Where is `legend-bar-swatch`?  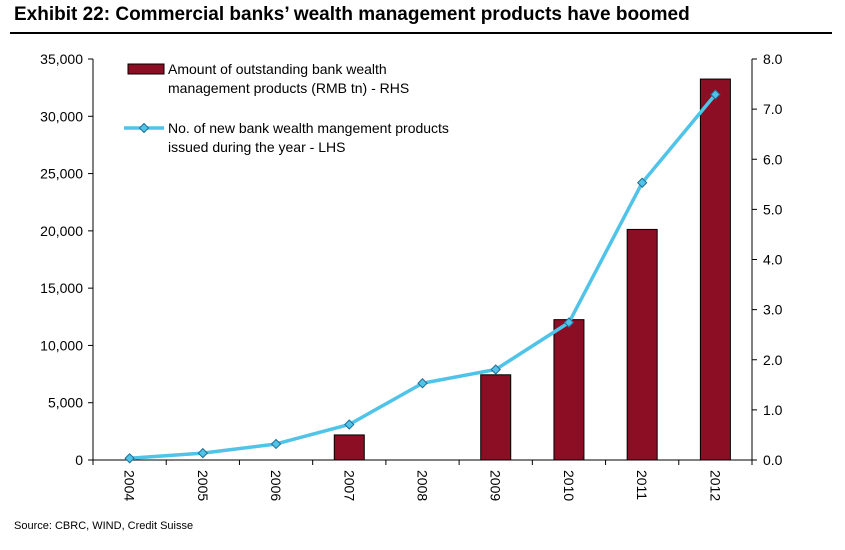 legend-bar-swatch is located at coordinates (146, 69).